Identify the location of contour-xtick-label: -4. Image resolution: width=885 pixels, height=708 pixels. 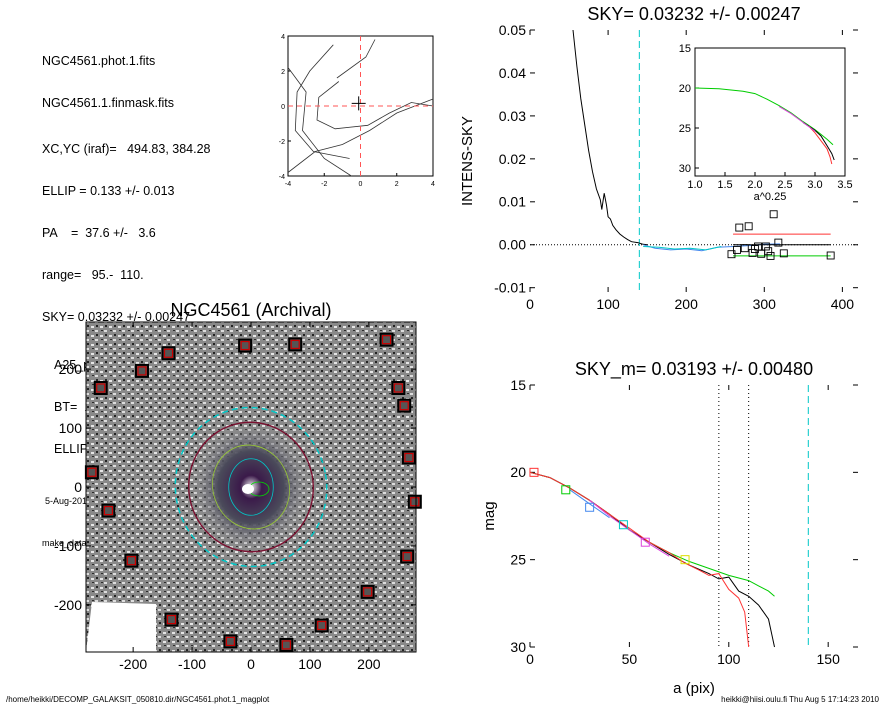
(288, 184).